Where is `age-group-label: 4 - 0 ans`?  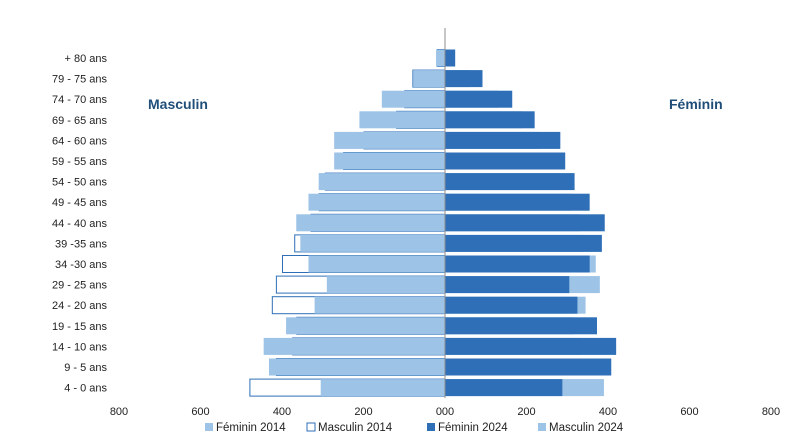 age-group-label: 4 - 0 ans is located at coordinates (85, 389).